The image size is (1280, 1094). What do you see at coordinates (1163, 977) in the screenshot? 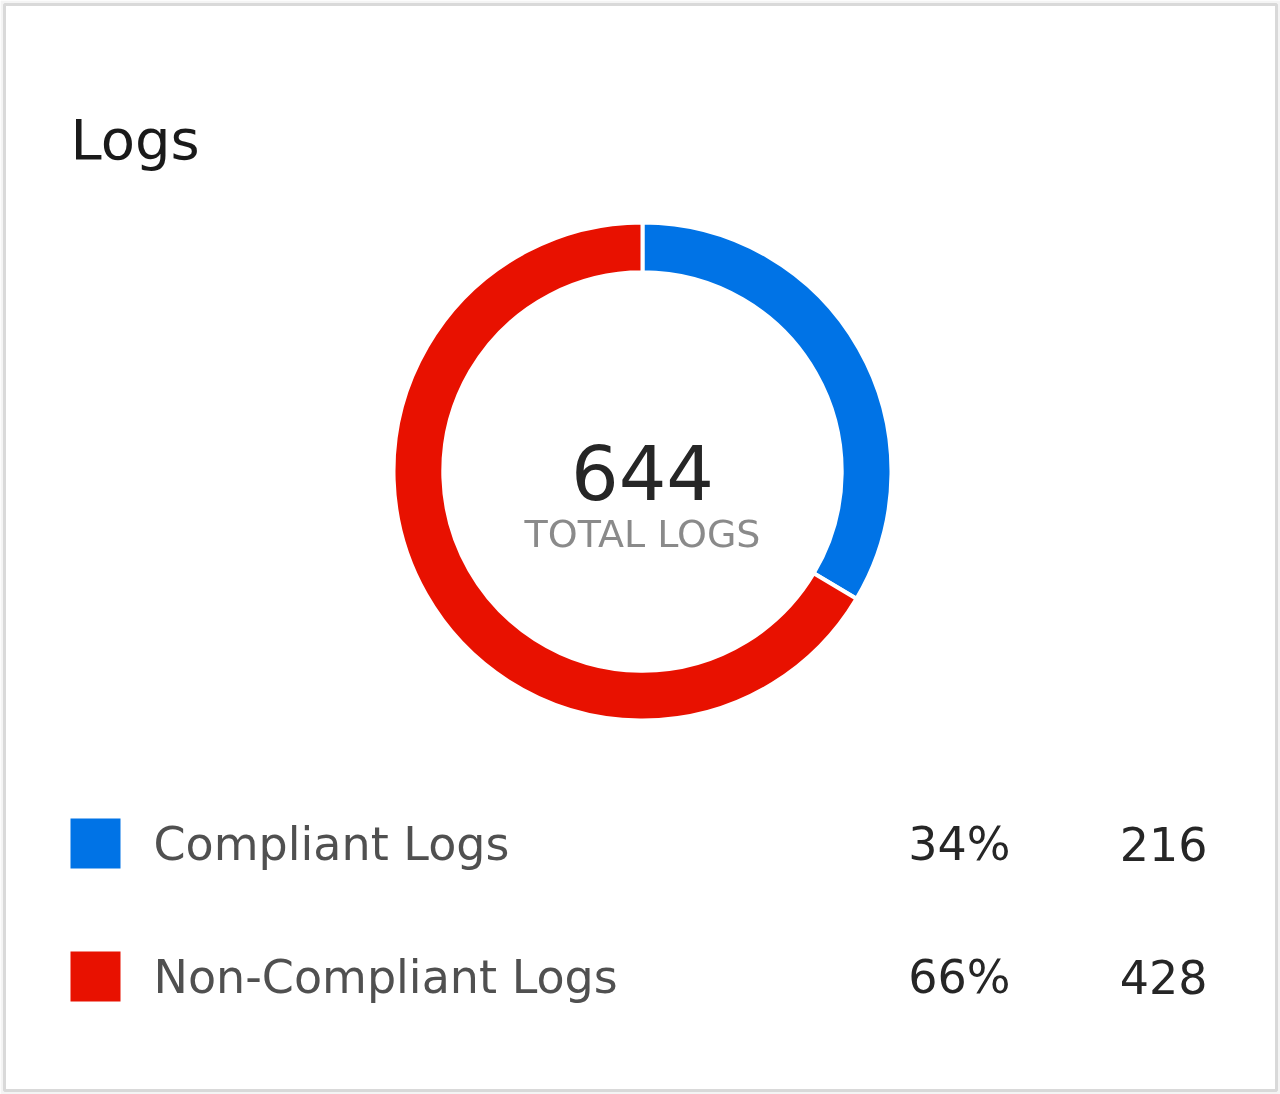
I see `data-label: 428` at bounding box center [1163, 977].